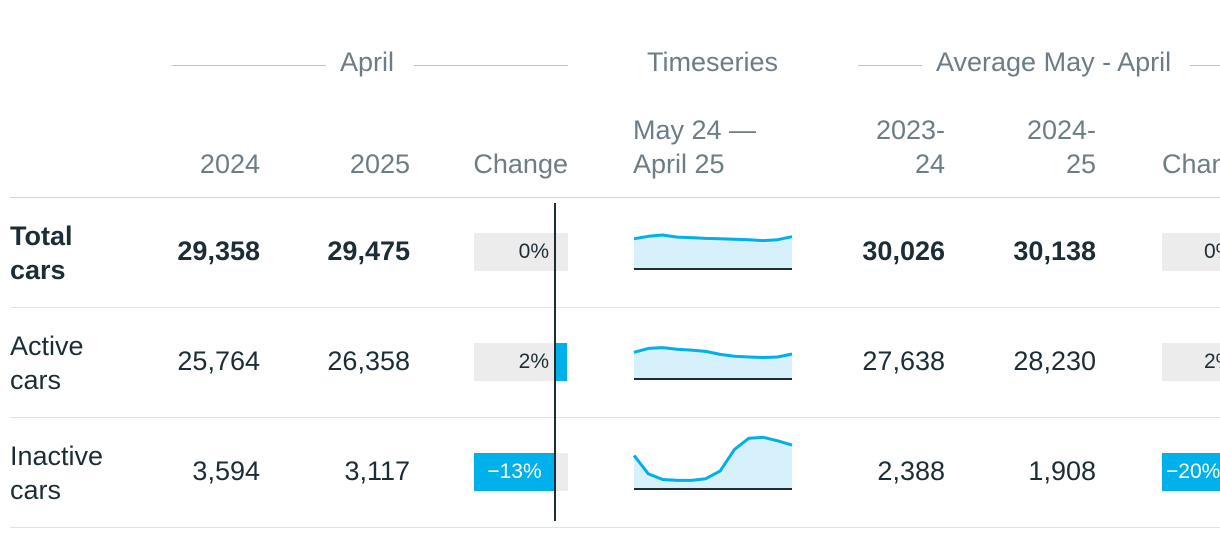 This screenshot has height=538, width=1220. I want to click on april-2025-value: 26,358, so click(368, 361).